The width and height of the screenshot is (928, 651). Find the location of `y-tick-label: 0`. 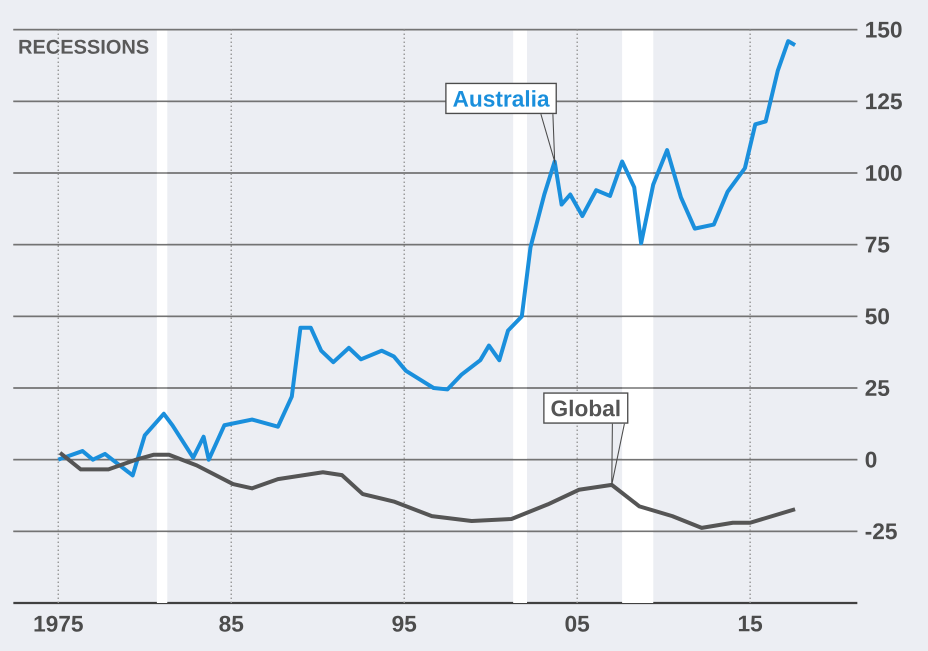

y-tick-label: 0 is located at coordinates (871, 460).